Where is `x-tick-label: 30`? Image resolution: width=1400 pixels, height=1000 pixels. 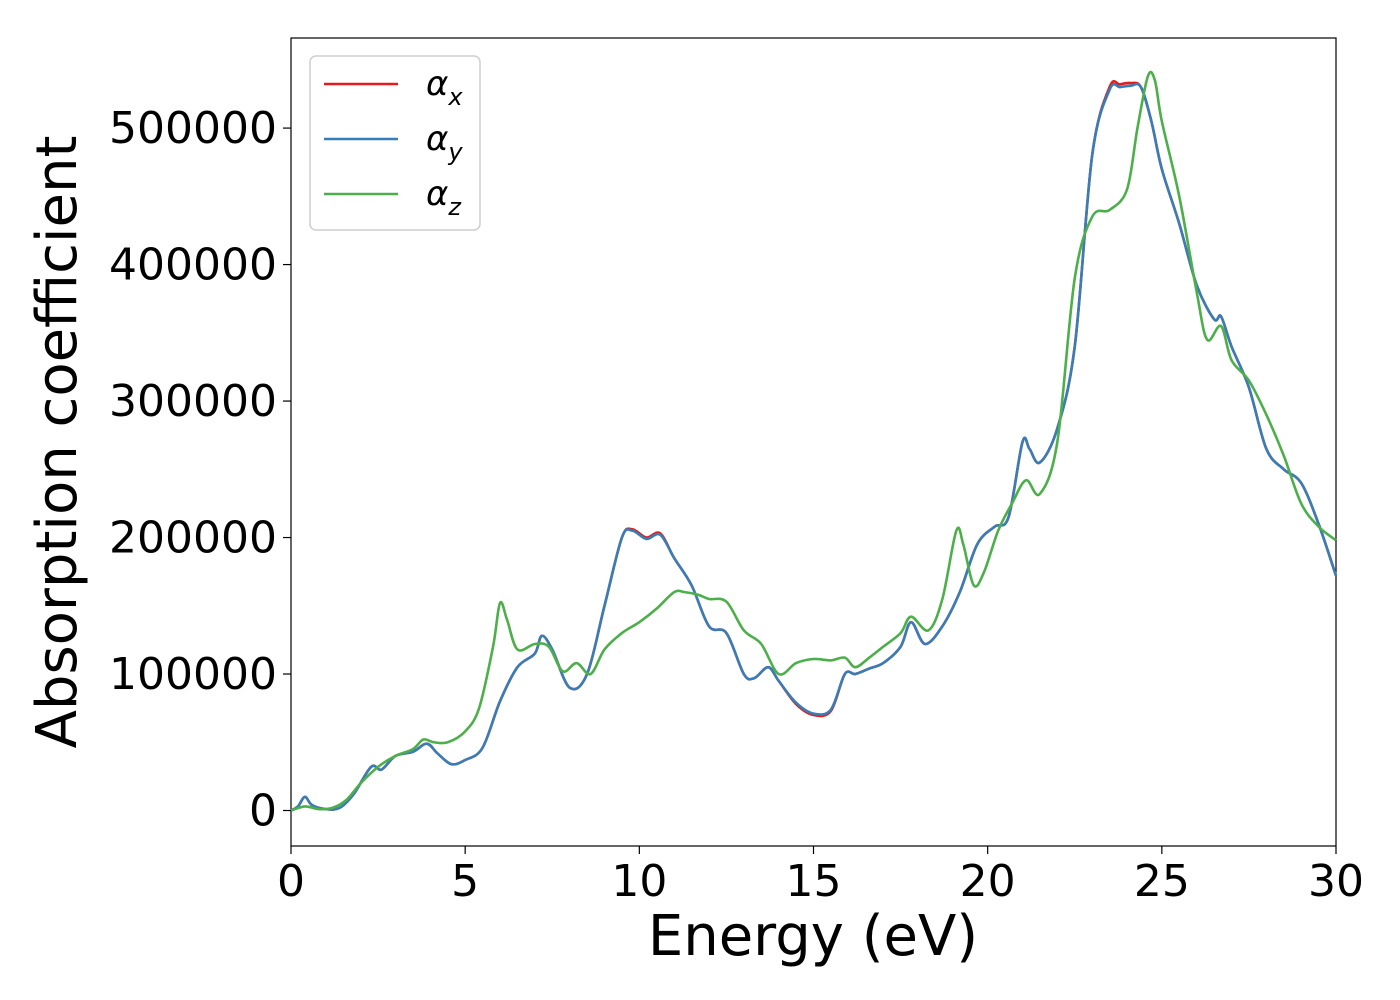 x-tick-label: 30 is located at coordinates (1336, 881).